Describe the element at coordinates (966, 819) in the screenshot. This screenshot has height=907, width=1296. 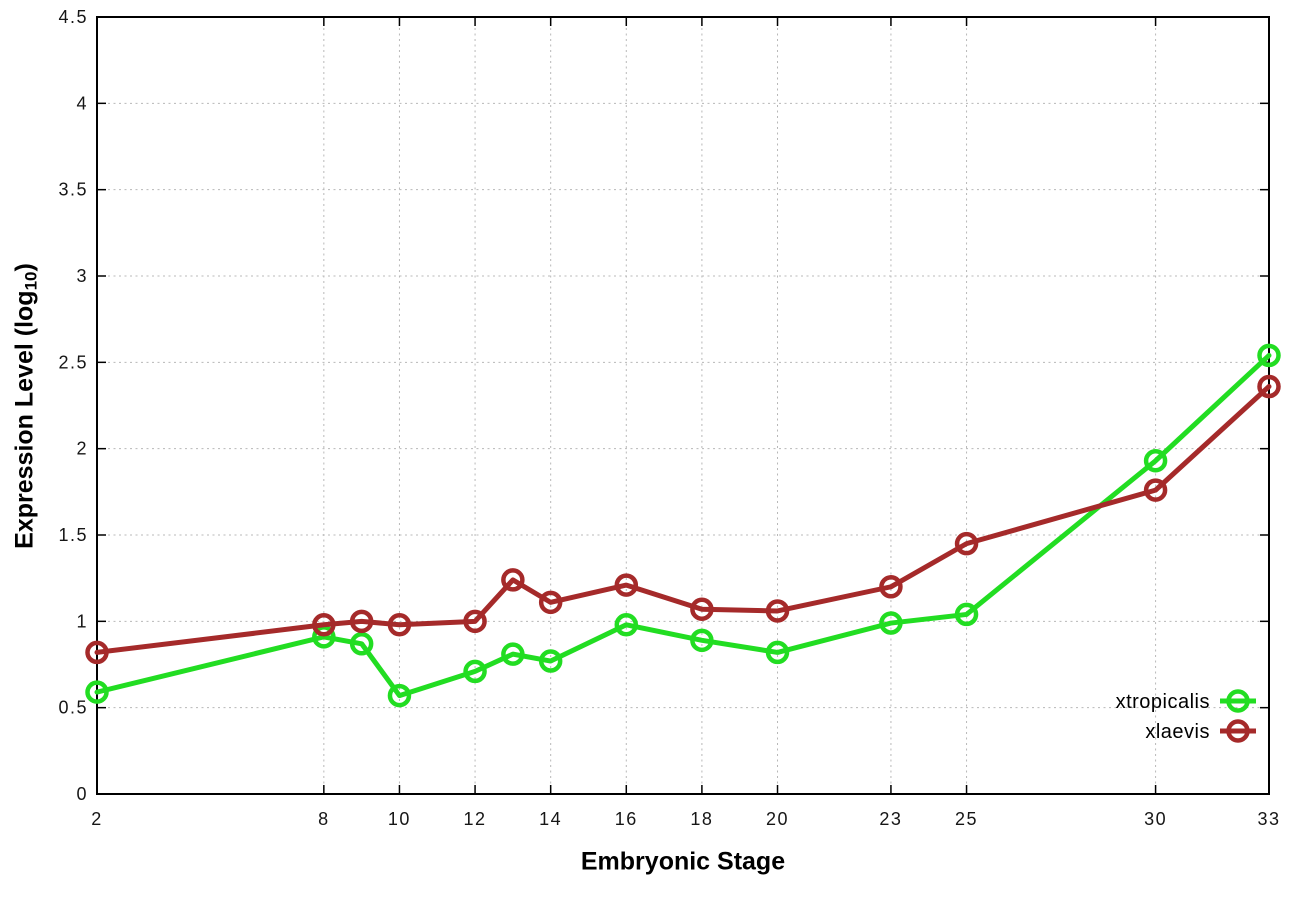
I see `x-tick-label: 25` at that location.